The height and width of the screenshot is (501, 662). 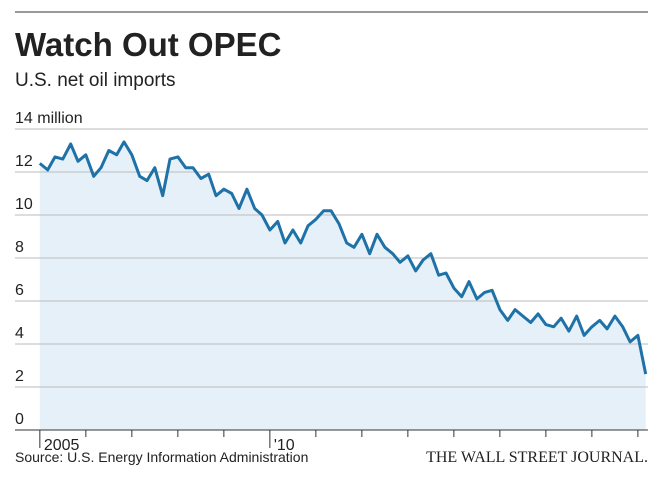 I want to click on chart-title: Watch Out OPEC, so click(x=148, y=44).